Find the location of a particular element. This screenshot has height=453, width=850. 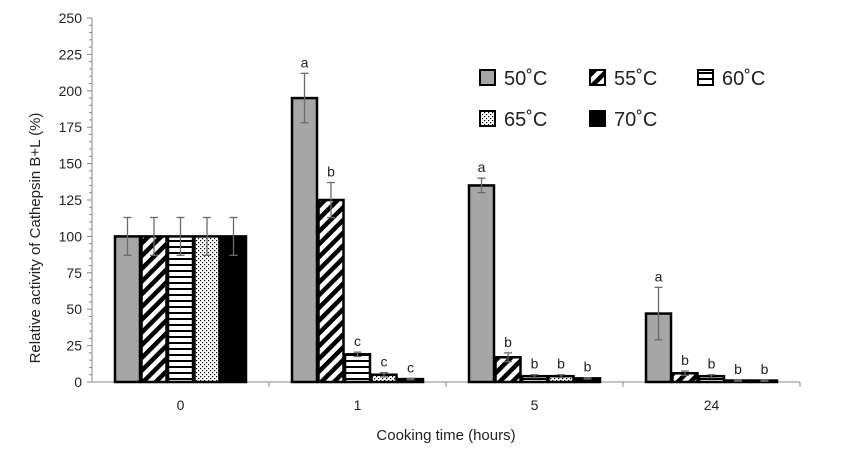

x-tick-label: 1 is located at coordinates (358, 405).